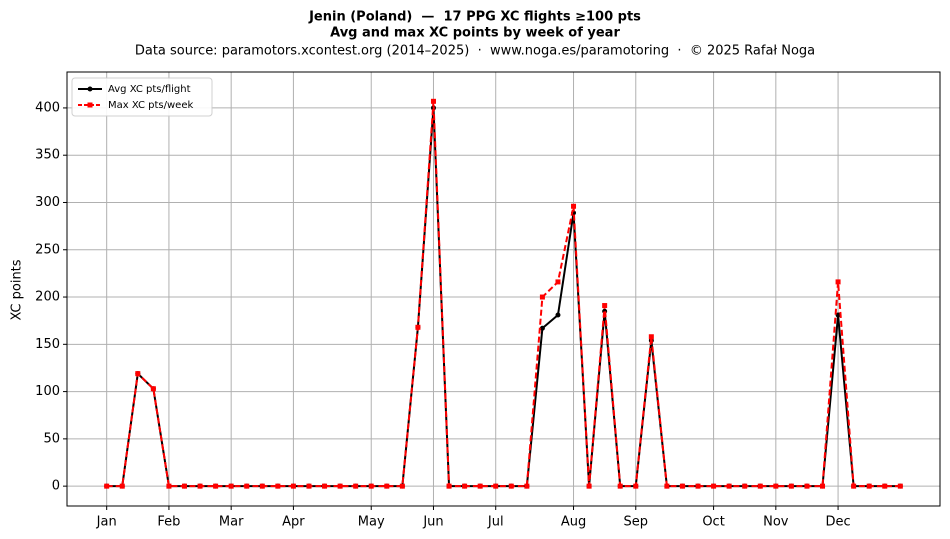  I want to click on x-tick-label: Dec, so click(837, 522).